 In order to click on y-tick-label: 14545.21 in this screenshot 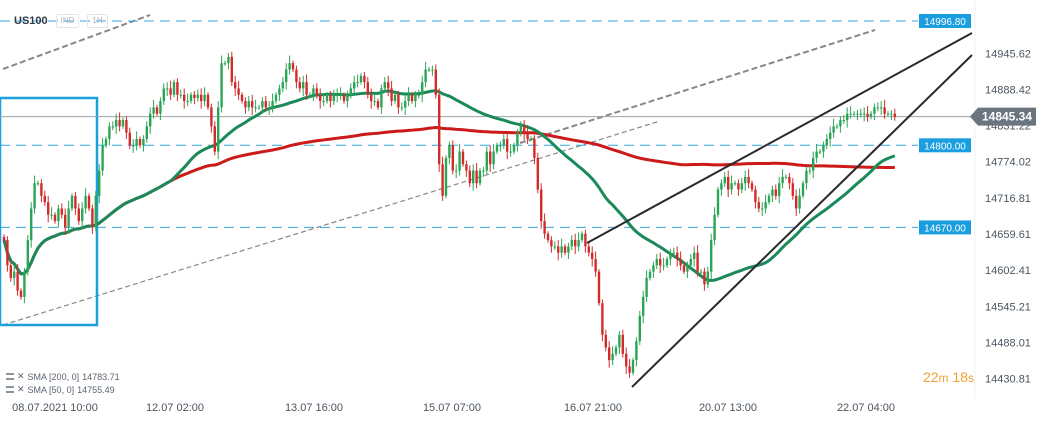, I will do `click(1008, 307)`.